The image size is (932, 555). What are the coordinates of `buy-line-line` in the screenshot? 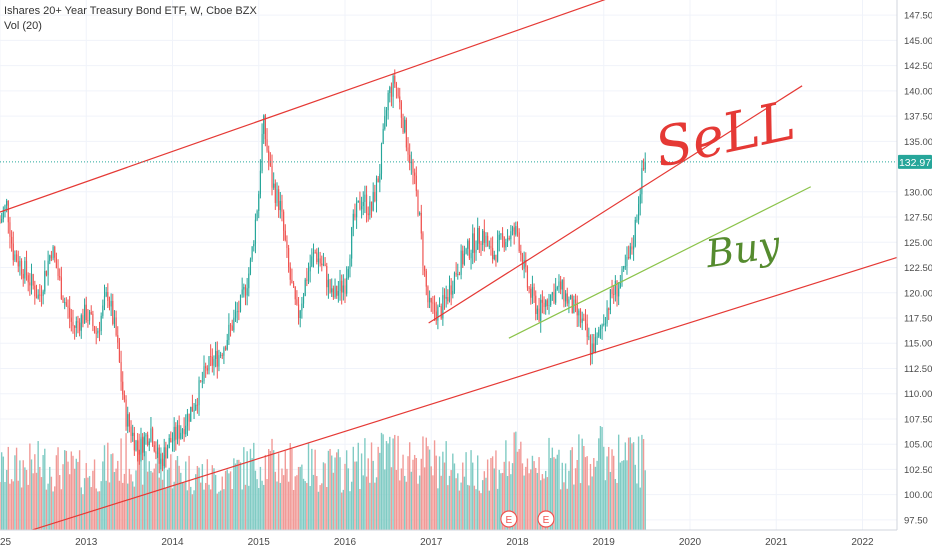 It's located at (660, 262).